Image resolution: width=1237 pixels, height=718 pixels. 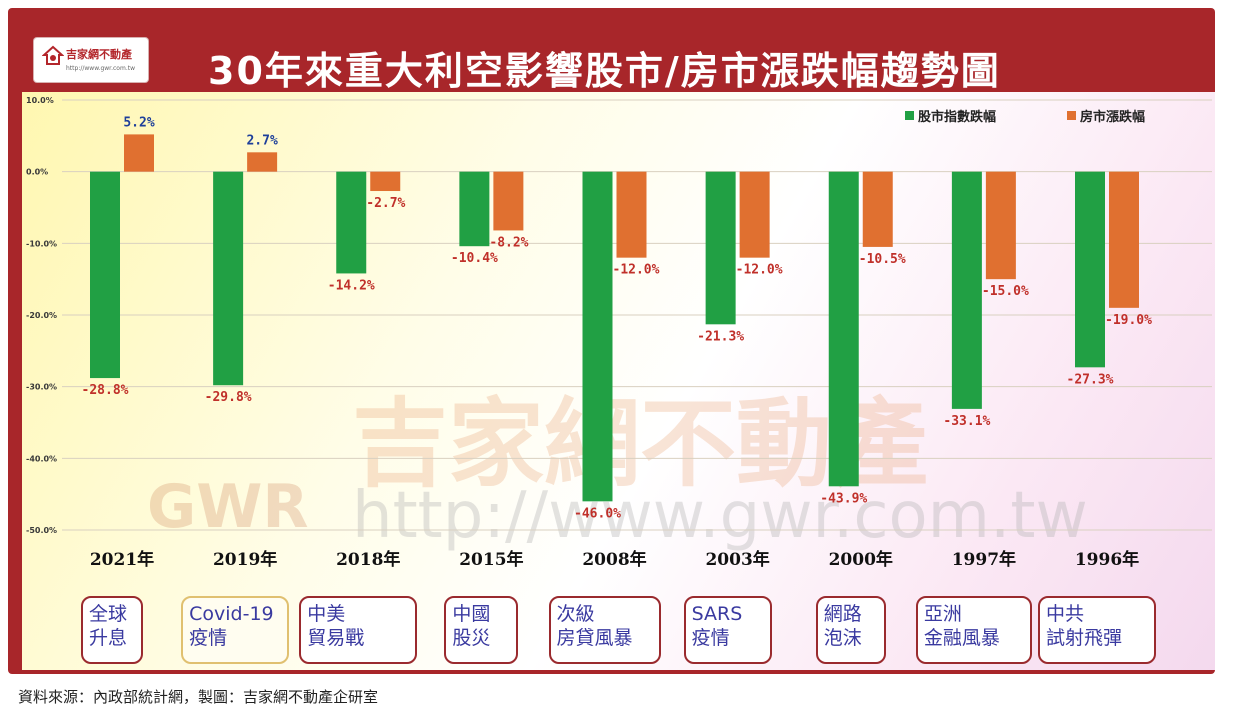 What do you see at coordinates (843, 498) in the screenshot?
I see `value-label-stock: -43.9%` at bounding box center [843, 498].